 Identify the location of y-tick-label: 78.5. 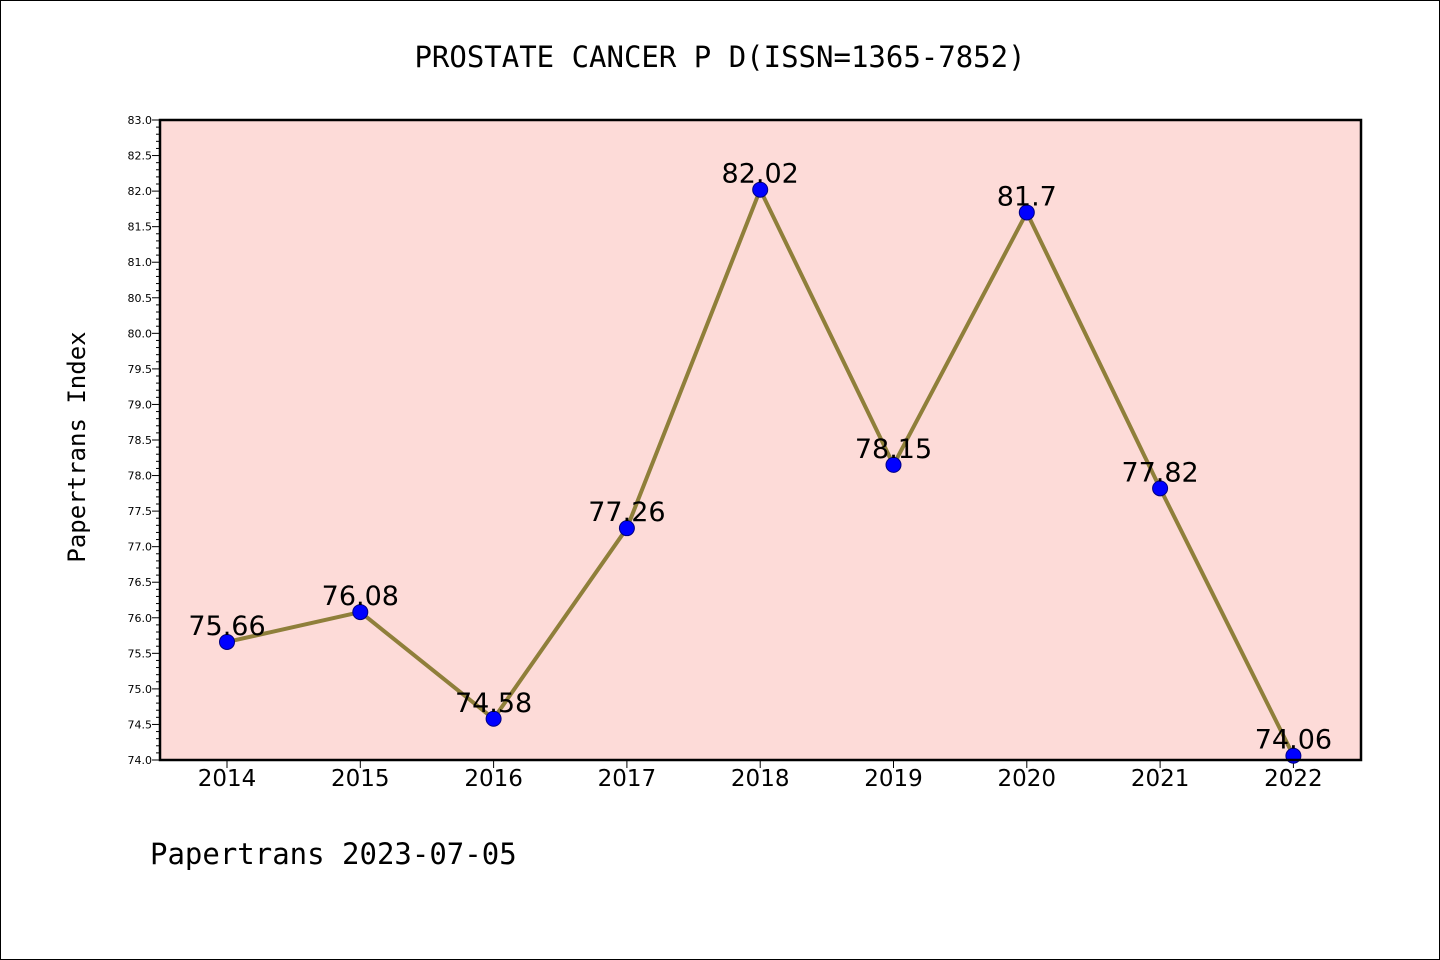
(140, 440).